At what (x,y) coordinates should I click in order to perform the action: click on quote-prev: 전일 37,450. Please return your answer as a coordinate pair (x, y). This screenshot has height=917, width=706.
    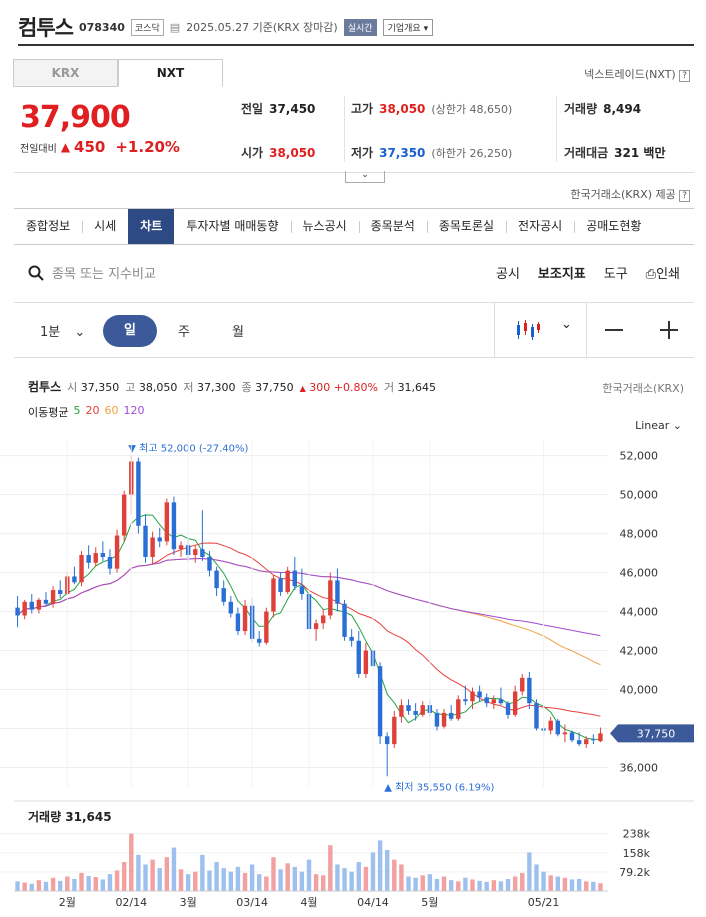
    Looking at the image, I should click on (278, 108).